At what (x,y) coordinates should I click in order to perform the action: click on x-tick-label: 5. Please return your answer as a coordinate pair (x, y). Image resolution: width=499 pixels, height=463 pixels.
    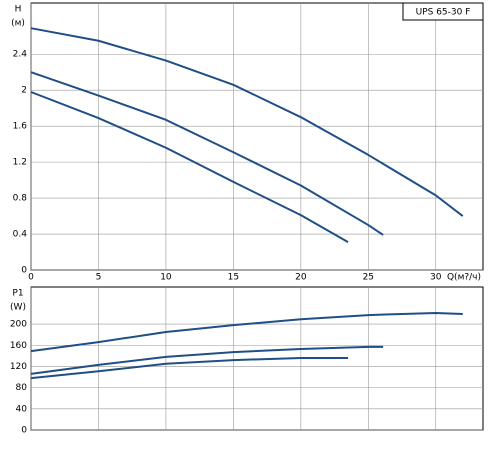
    Looking at the image, I should click on (99, 278).